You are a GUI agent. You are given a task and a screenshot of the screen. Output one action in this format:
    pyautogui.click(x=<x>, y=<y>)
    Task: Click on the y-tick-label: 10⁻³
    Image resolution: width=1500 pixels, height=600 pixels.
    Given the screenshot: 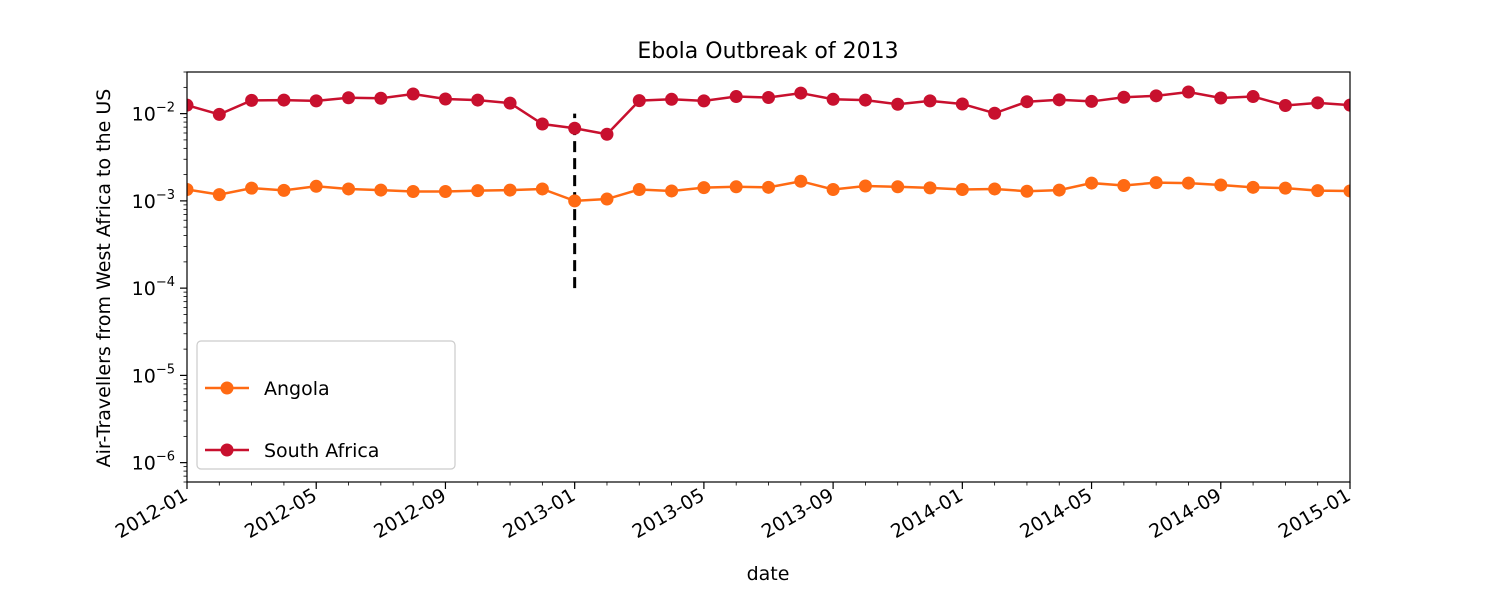 What is the action you would take?
    pyautogui.click(x=153, y=200)
    